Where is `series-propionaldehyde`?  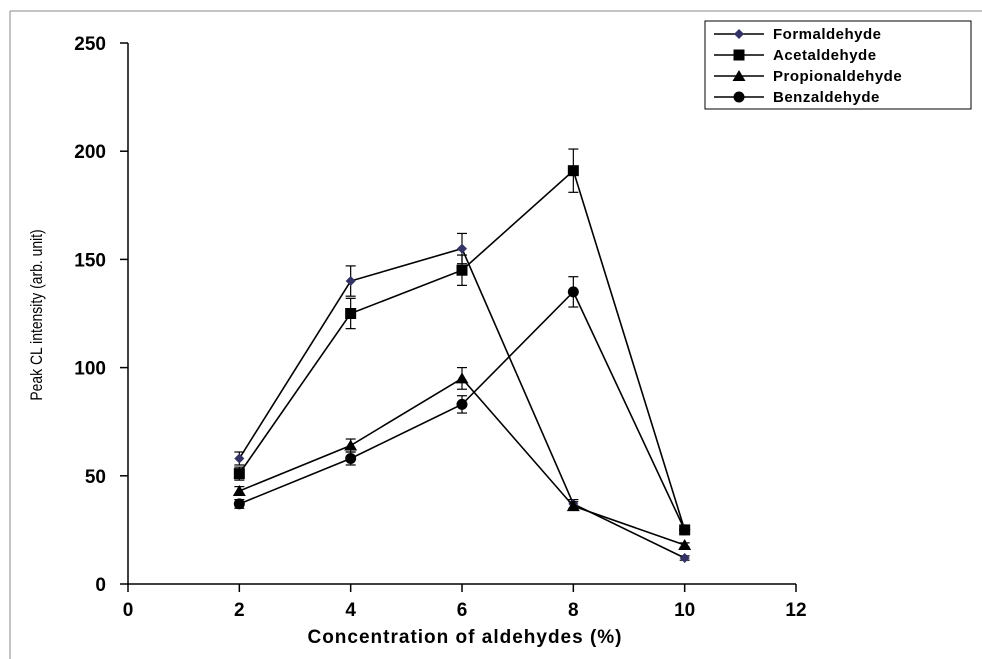 series-propionaldehyde is located at coordinates (462, 459).